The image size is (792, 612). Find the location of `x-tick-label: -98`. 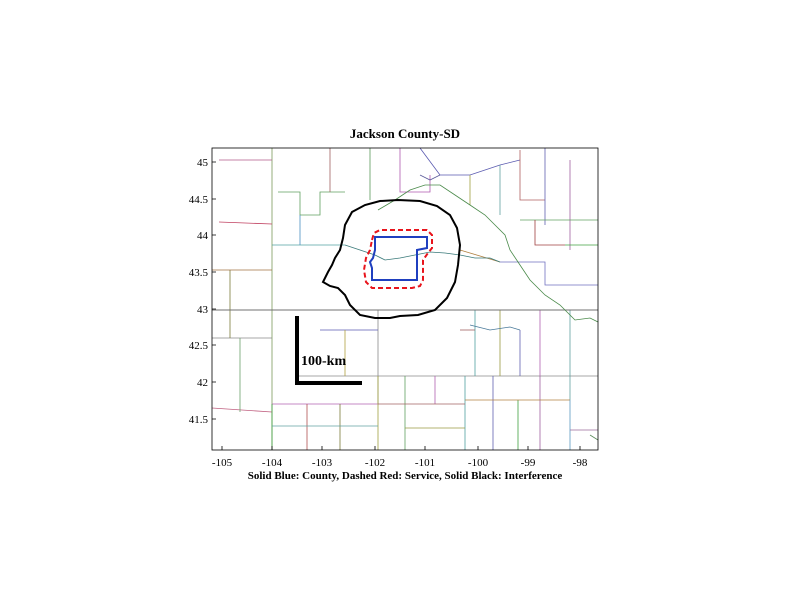

x-tick-label: -98 is located at coordinates (580, 463).